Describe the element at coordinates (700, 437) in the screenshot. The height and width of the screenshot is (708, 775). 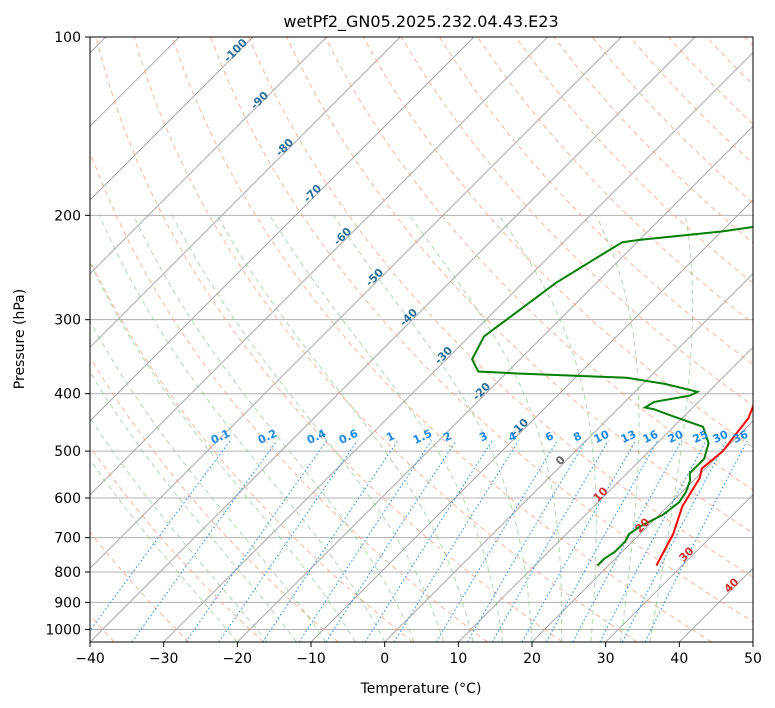
I see `mixing-ratio-label: 25` at that location.